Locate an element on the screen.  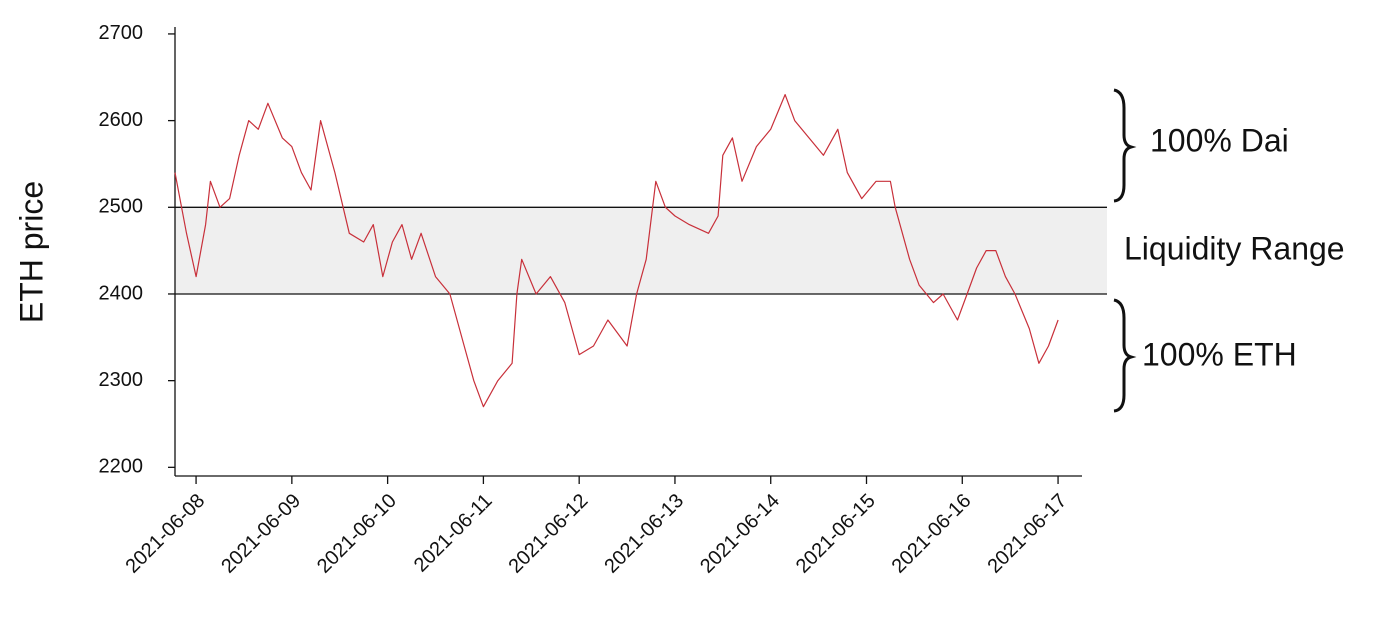
x-tick-label: 2021-06-08 is located at coordinates (165, 534).